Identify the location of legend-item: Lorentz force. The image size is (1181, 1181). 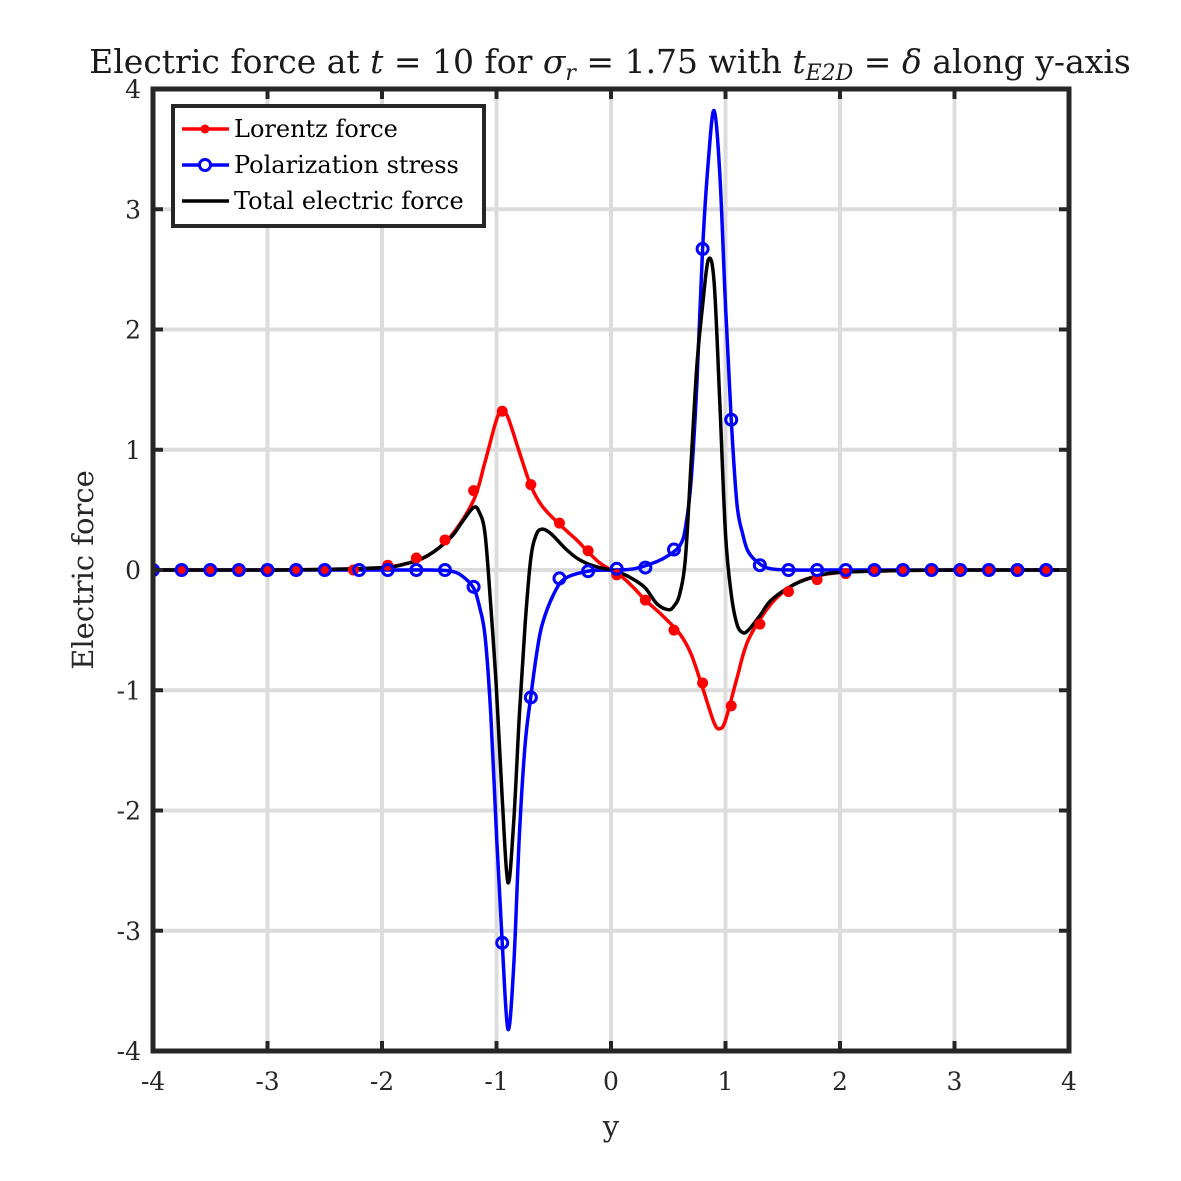
(290, 129).